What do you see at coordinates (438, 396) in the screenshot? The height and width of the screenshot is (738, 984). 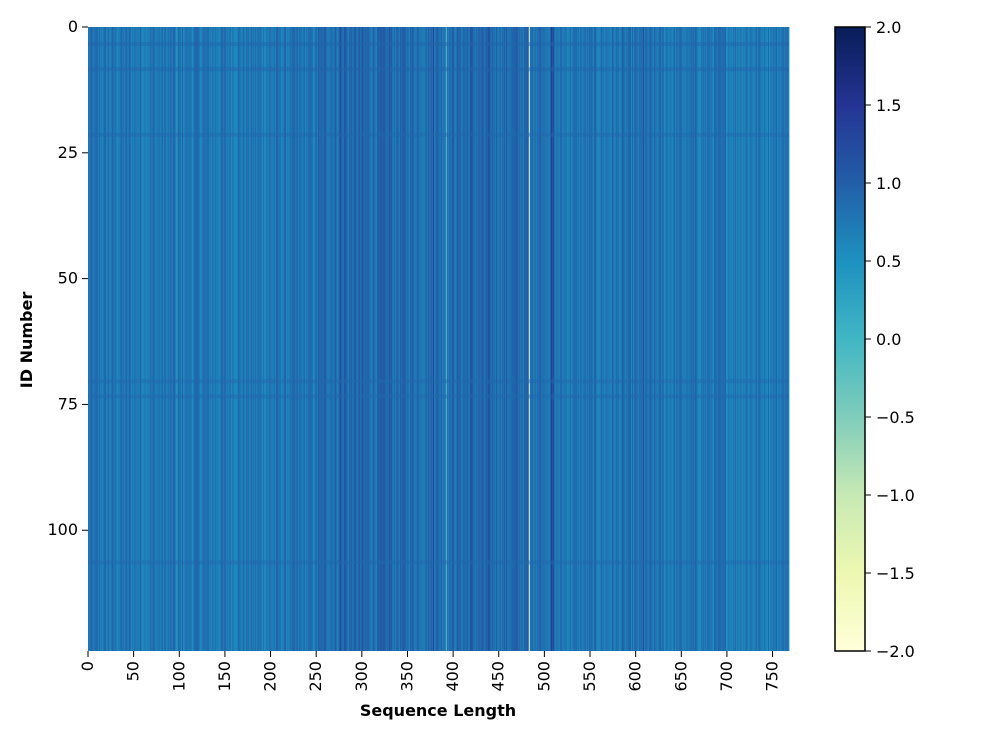 I see `heatmap-row-band` at bounding box center [438, 396].